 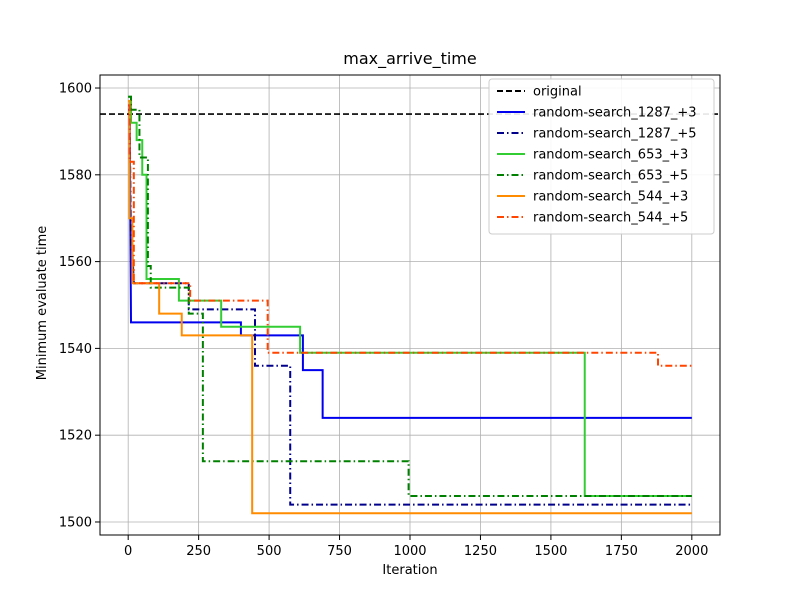 What do you see at coordinates (128, 551) in the screenshot?
I see `x-tick-label: 0` at bounding box center [128, 551].